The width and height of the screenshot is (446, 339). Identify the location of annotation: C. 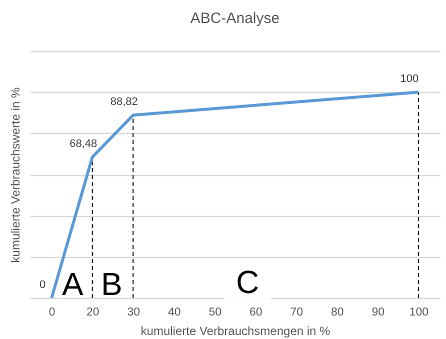
(248, 282).